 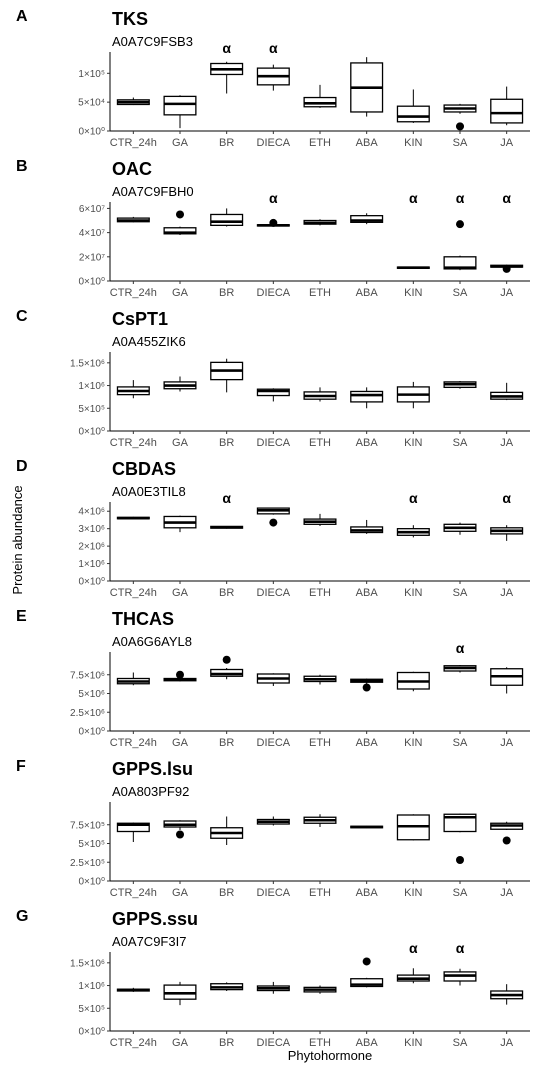 I want to click on y-tick-label: 7.5×10⁶, so click(x=87, y=675).